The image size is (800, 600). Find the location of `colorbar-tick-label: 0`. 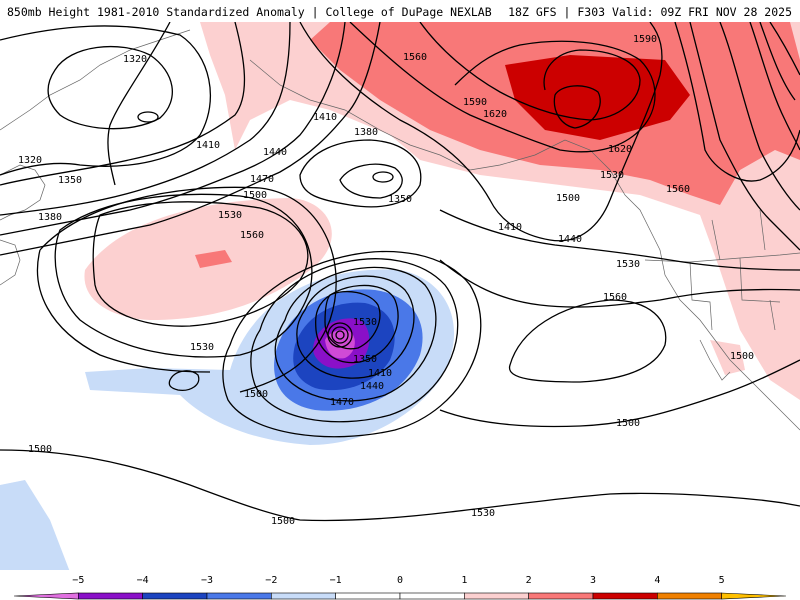

colorbar-tick-label: 0 is located at coordinates (400, 580).